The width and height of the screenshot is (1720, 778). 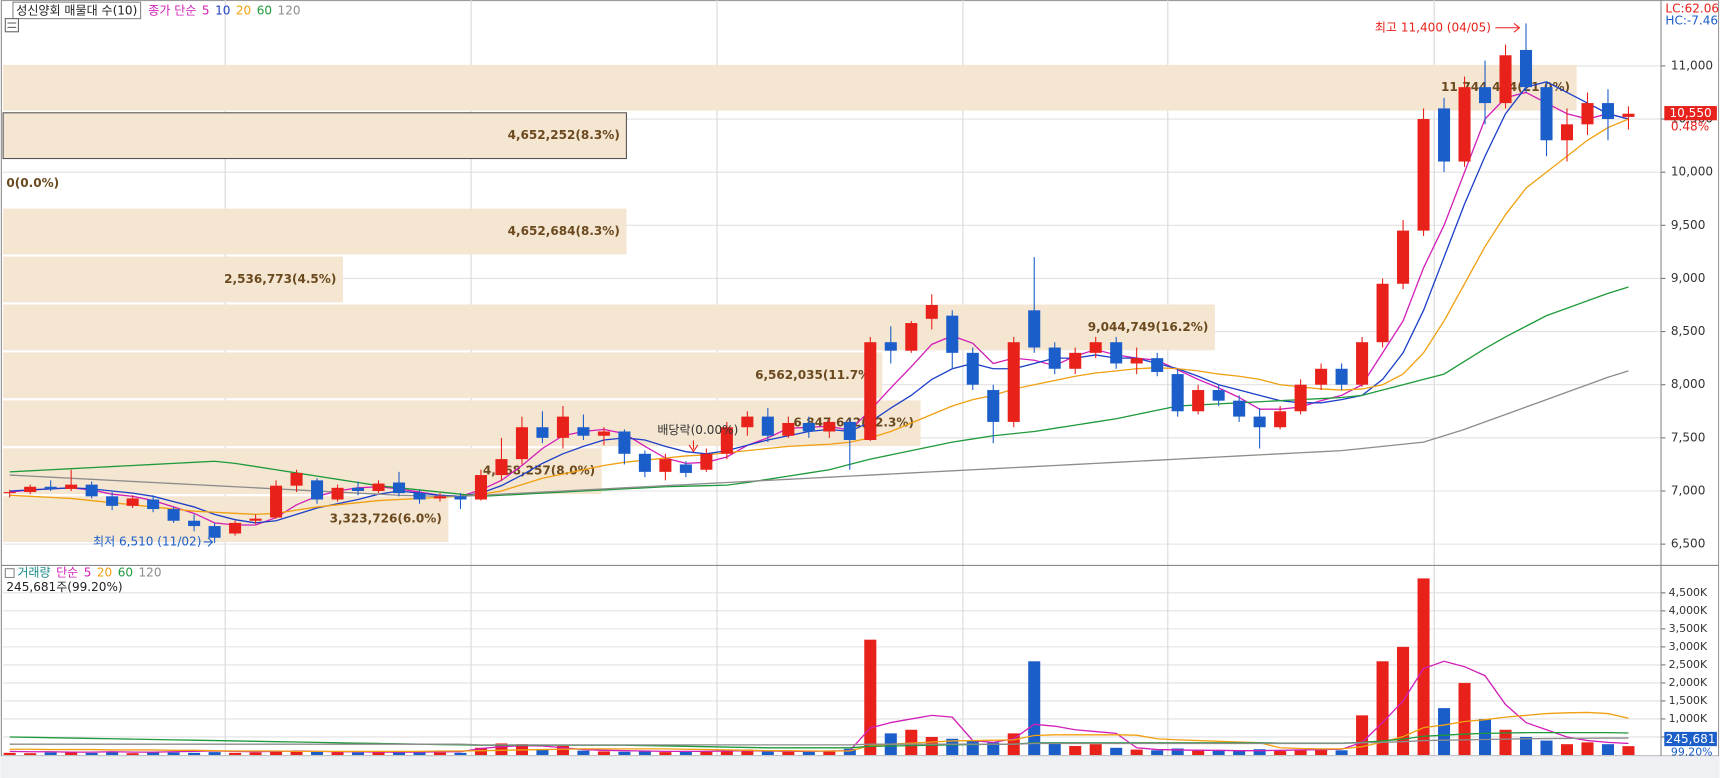 What do you see at coordinates (564, 135) in the screenshot?
I see `profile-label: 4,652,252(8.3%)` at bounding box center [564, 135].